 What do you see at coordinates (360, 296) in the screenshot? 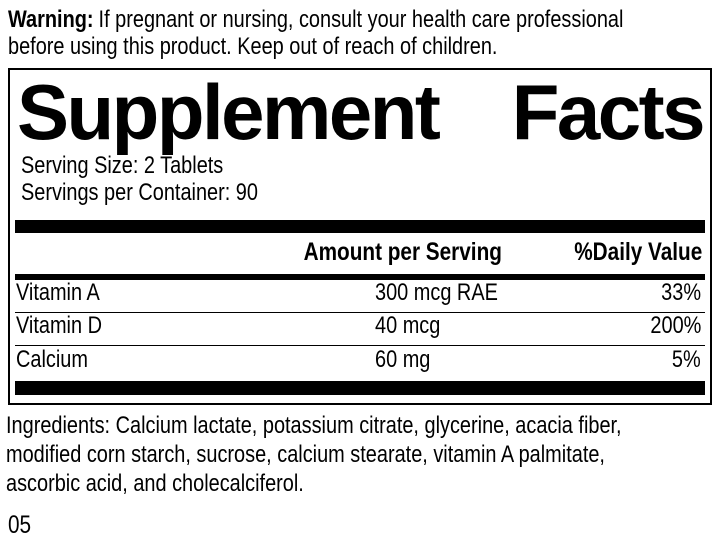
I see `table-row-vitamin-a: Vitamin A 300 mcg RAE 33%` at bounding box center [360, 296].